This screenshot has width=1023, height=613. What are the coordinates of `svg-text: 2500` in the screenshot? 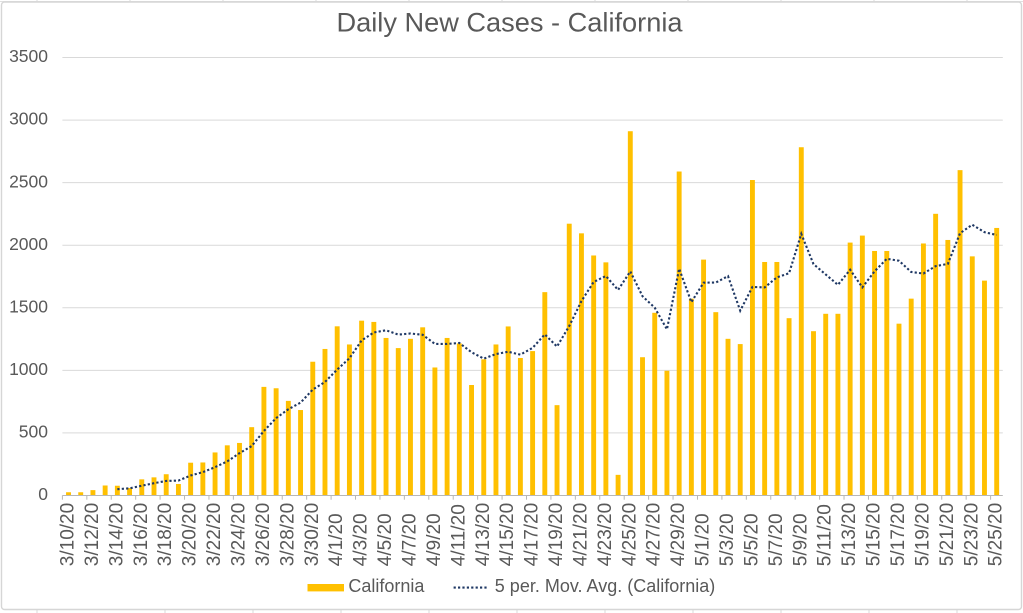 It's located at (28, 181).